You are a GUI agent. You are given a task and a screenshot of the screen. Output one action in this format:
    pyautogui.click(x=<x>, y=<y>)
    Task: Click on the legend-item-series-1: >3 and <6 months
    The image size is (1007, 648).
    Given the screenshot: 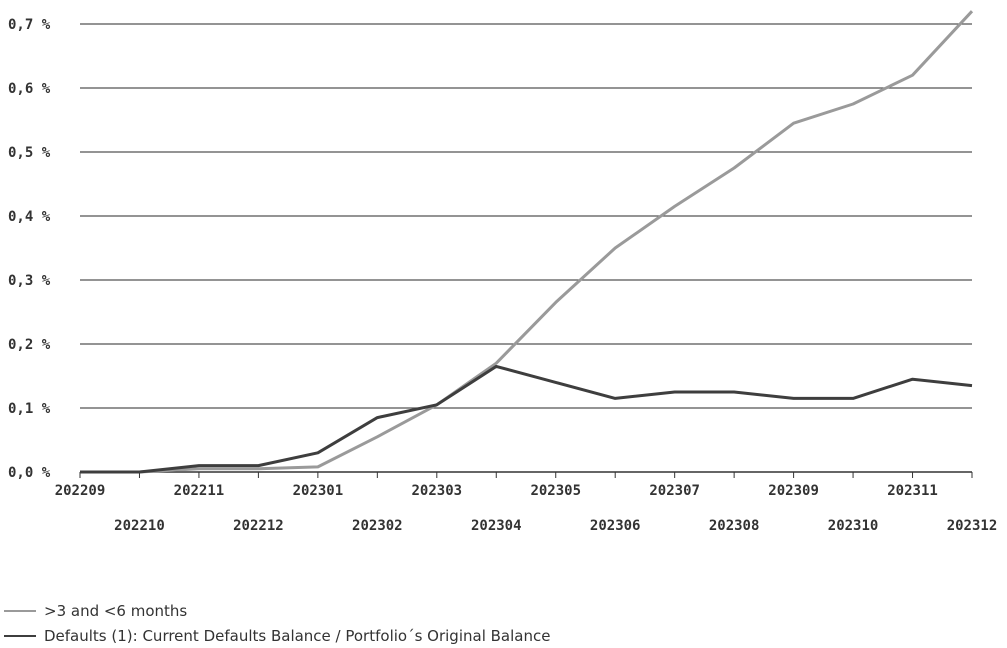 What is the action you would take?
    pyautogui.click(x=277, y=610)
    